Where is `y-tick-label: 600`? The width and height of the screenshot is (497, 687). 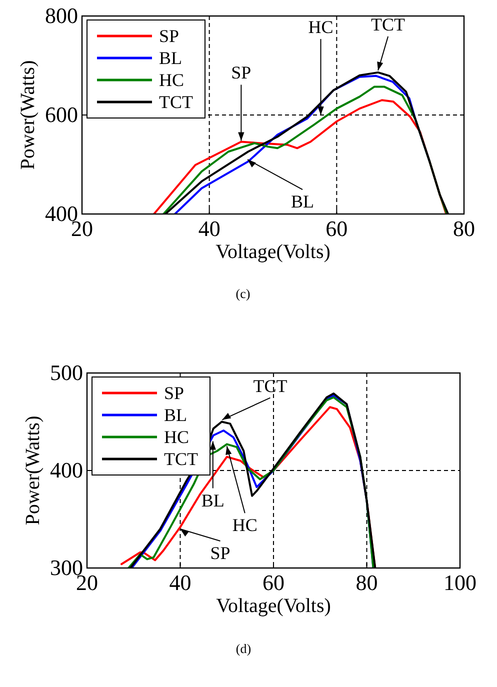
y-tick-label: 600 is located at coordinates (61, 114).